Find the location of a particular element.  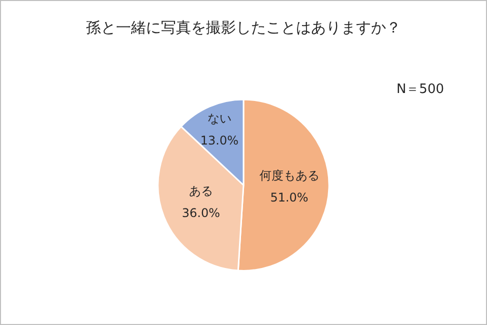

data-label: 13.0% is located at coordinates (219, 141).